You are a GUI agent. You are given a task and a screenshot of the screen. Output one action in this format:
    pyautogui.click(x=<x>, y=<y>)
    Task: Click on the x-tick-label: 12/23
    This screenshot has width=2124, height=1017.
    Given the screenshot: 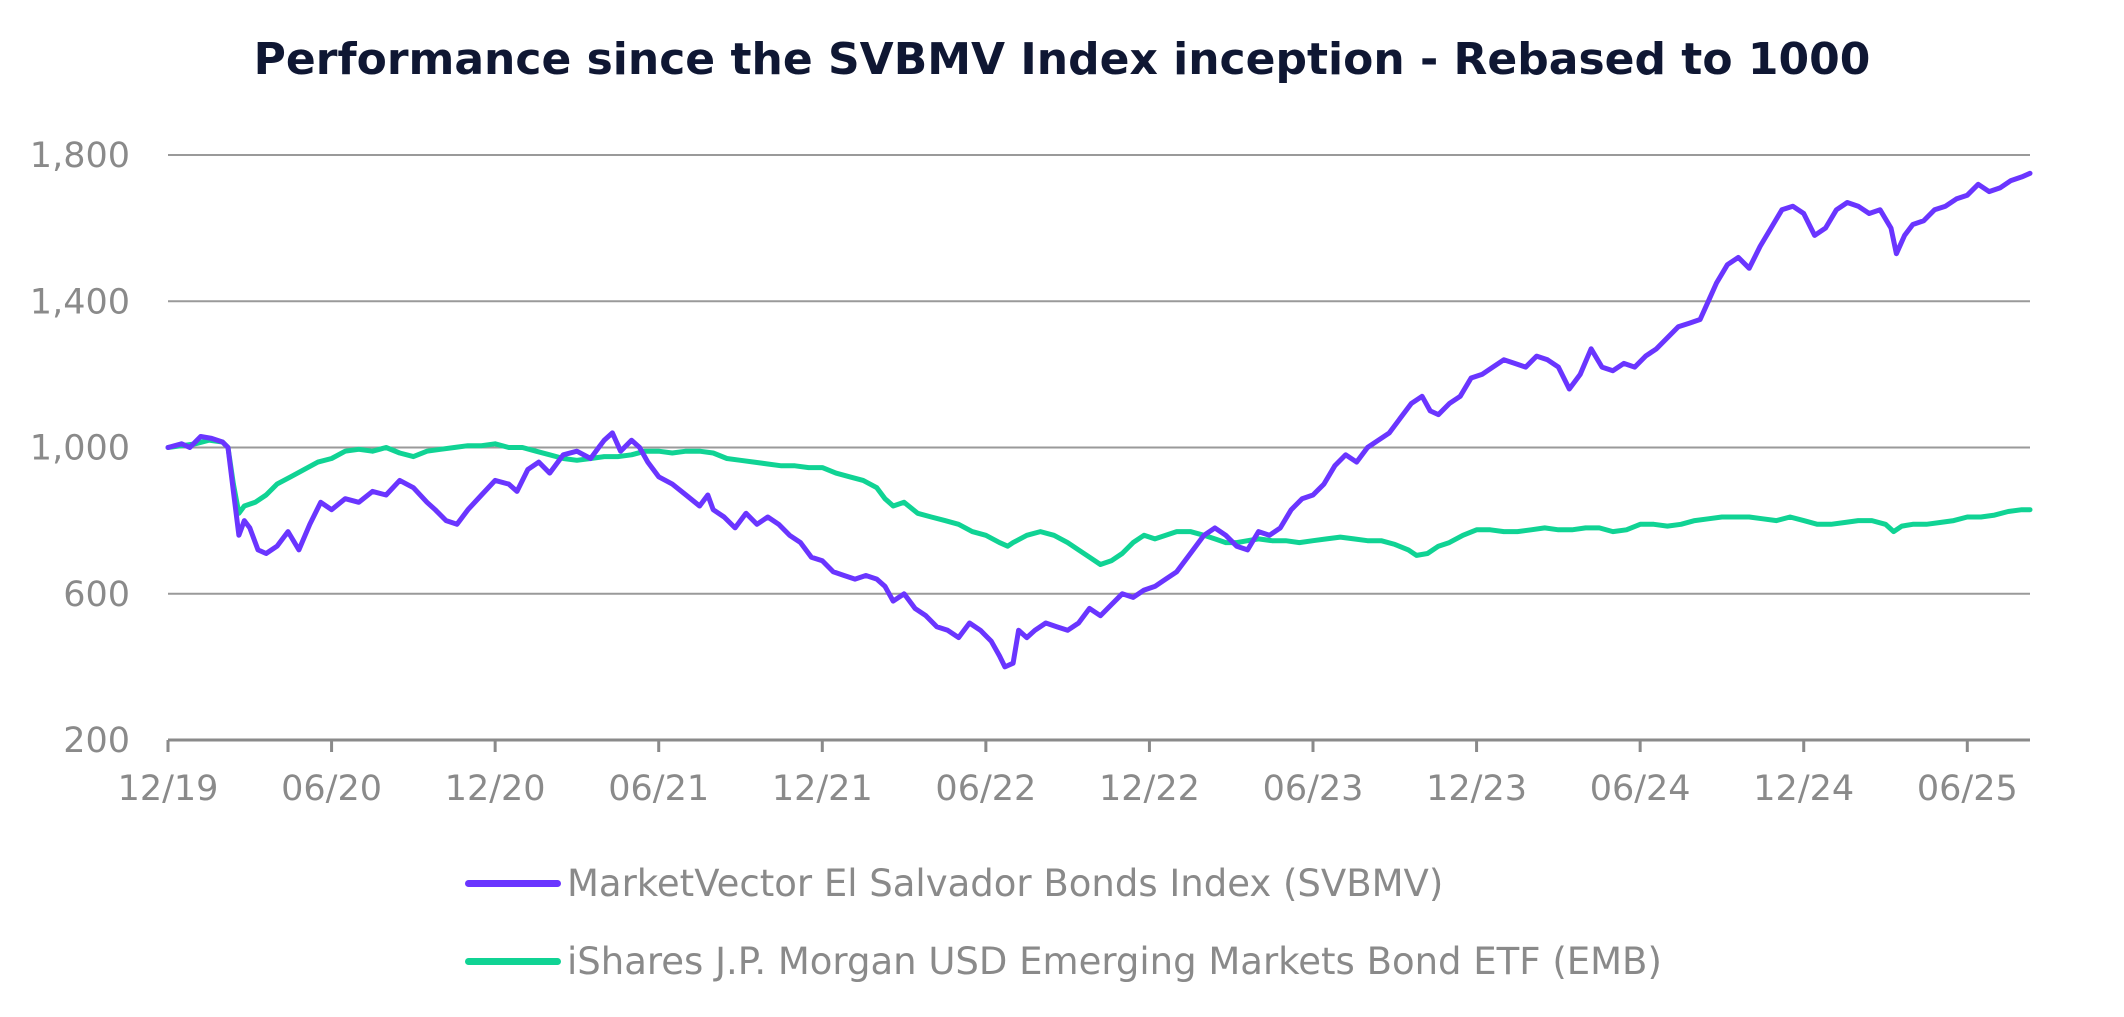 What is the action you would take?
    pyautogui.click(x=1476, y=789)
    